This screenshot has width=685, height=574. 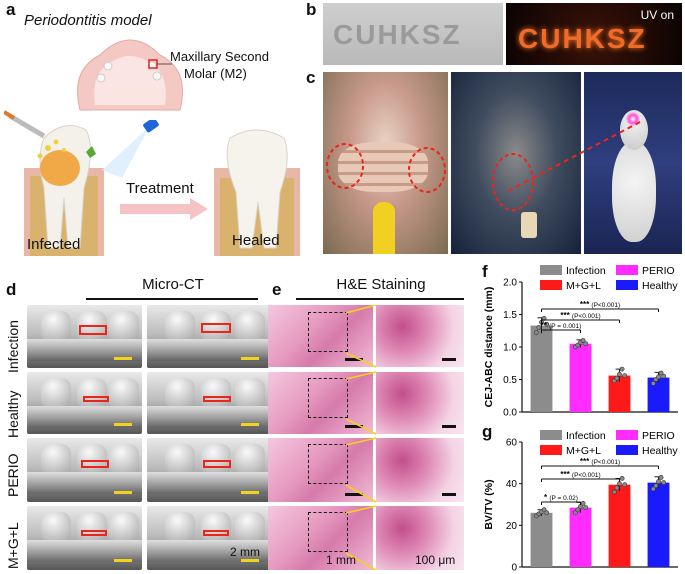 I want to click on y-axis-label: BV/TV (%), so click(x=489, y=504).